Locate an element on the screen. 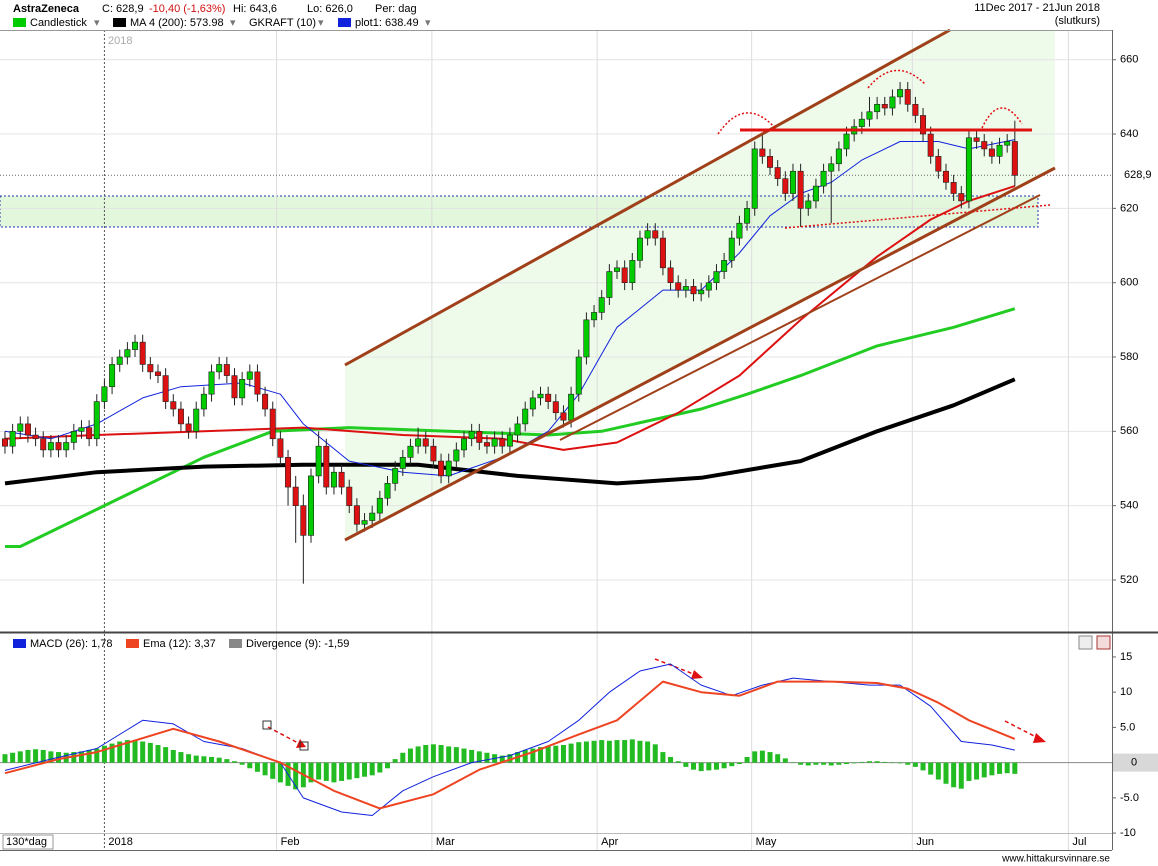 Image resolution: width=1158 pixels, height=866 pixels. high: Hi: 643,6 is located at coordinates (255, 9).